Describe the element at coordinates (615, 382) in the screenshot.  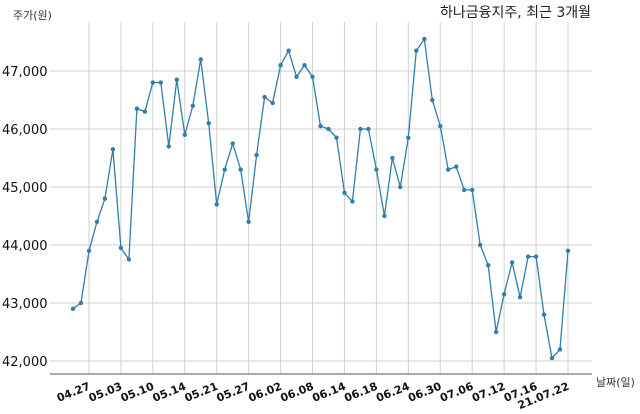
I see `x-axis-label: 날짜(일)` at that location.